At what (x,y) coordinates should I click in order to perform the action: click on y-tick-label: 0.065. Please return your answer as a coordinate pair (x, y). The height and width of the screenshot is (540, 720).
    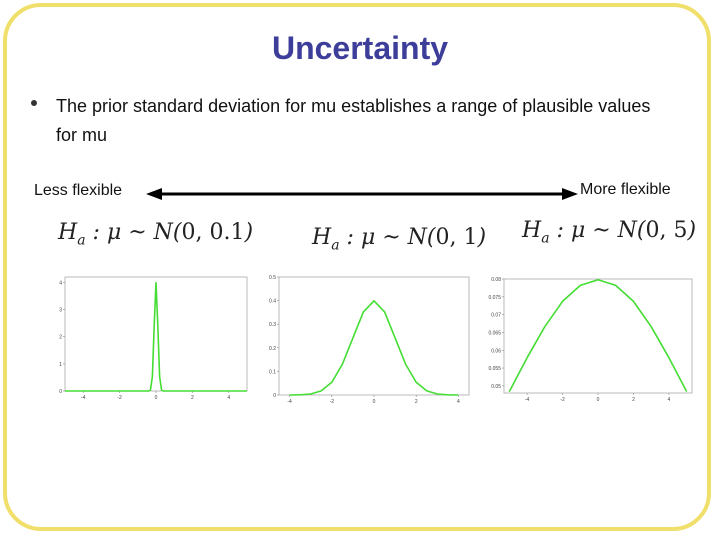
    Looking at the image, I should click on (494, 333).